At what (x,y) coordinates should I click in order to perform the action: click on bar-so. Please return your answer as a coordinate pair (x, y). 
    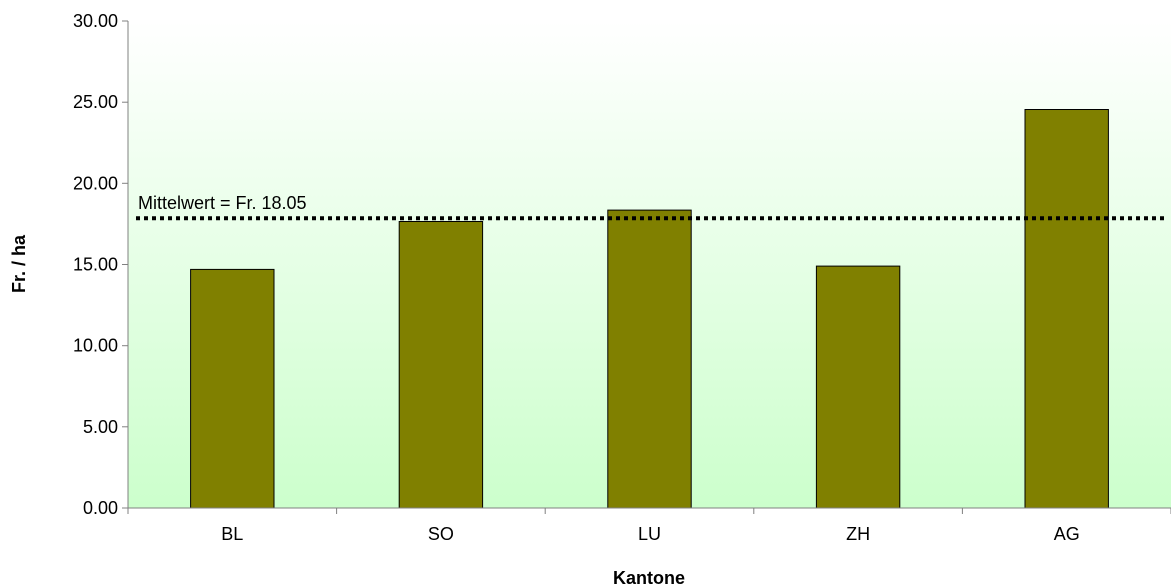
    Looking at the image, I should click on (441, 365).